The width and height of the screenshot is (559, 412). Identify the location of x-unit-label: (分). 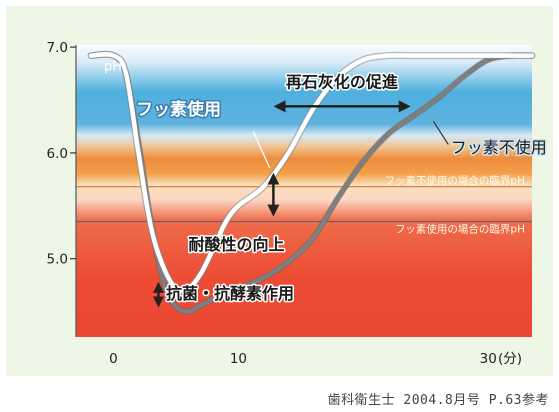
(510, 359).